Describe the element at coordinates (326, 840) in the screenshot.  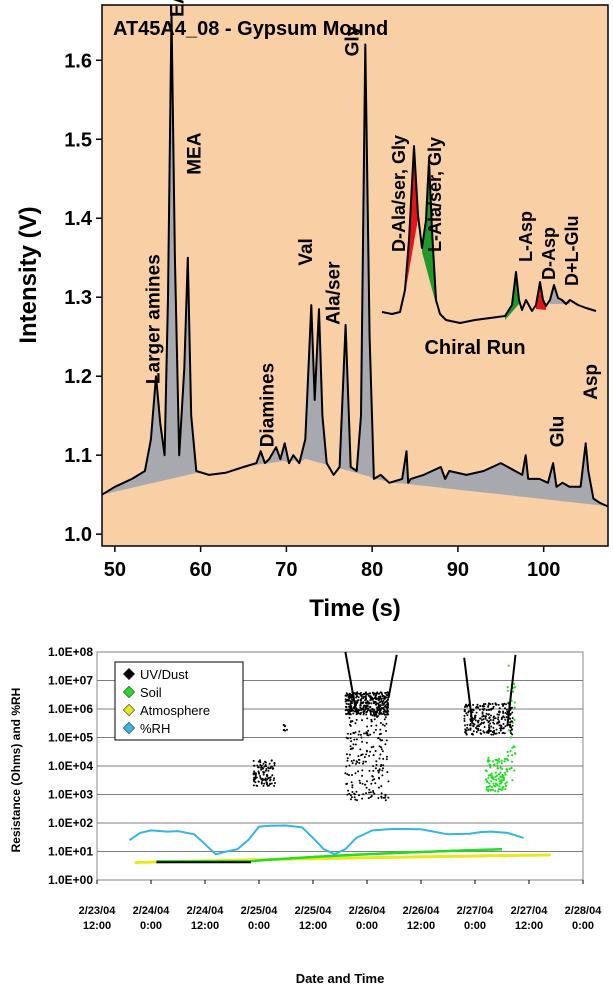
I see `series-rh` at that location.